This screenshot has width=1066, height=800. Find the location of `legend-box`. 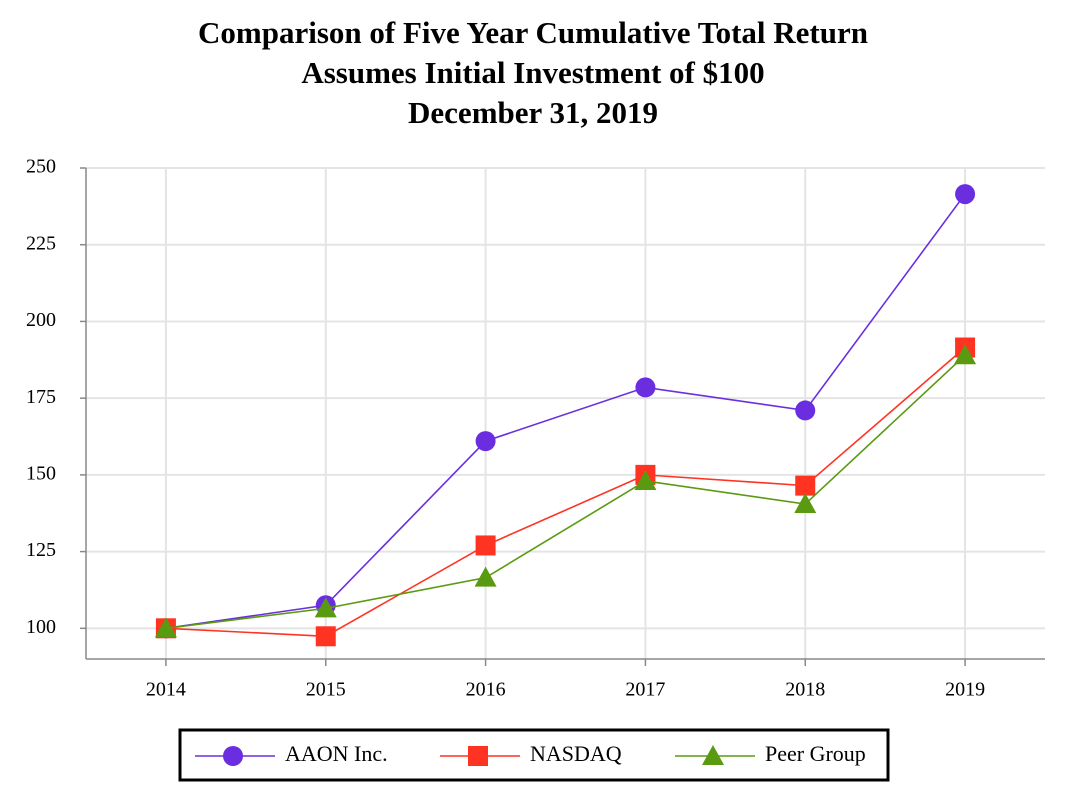

legend-box is located at coordinates (534, 755).